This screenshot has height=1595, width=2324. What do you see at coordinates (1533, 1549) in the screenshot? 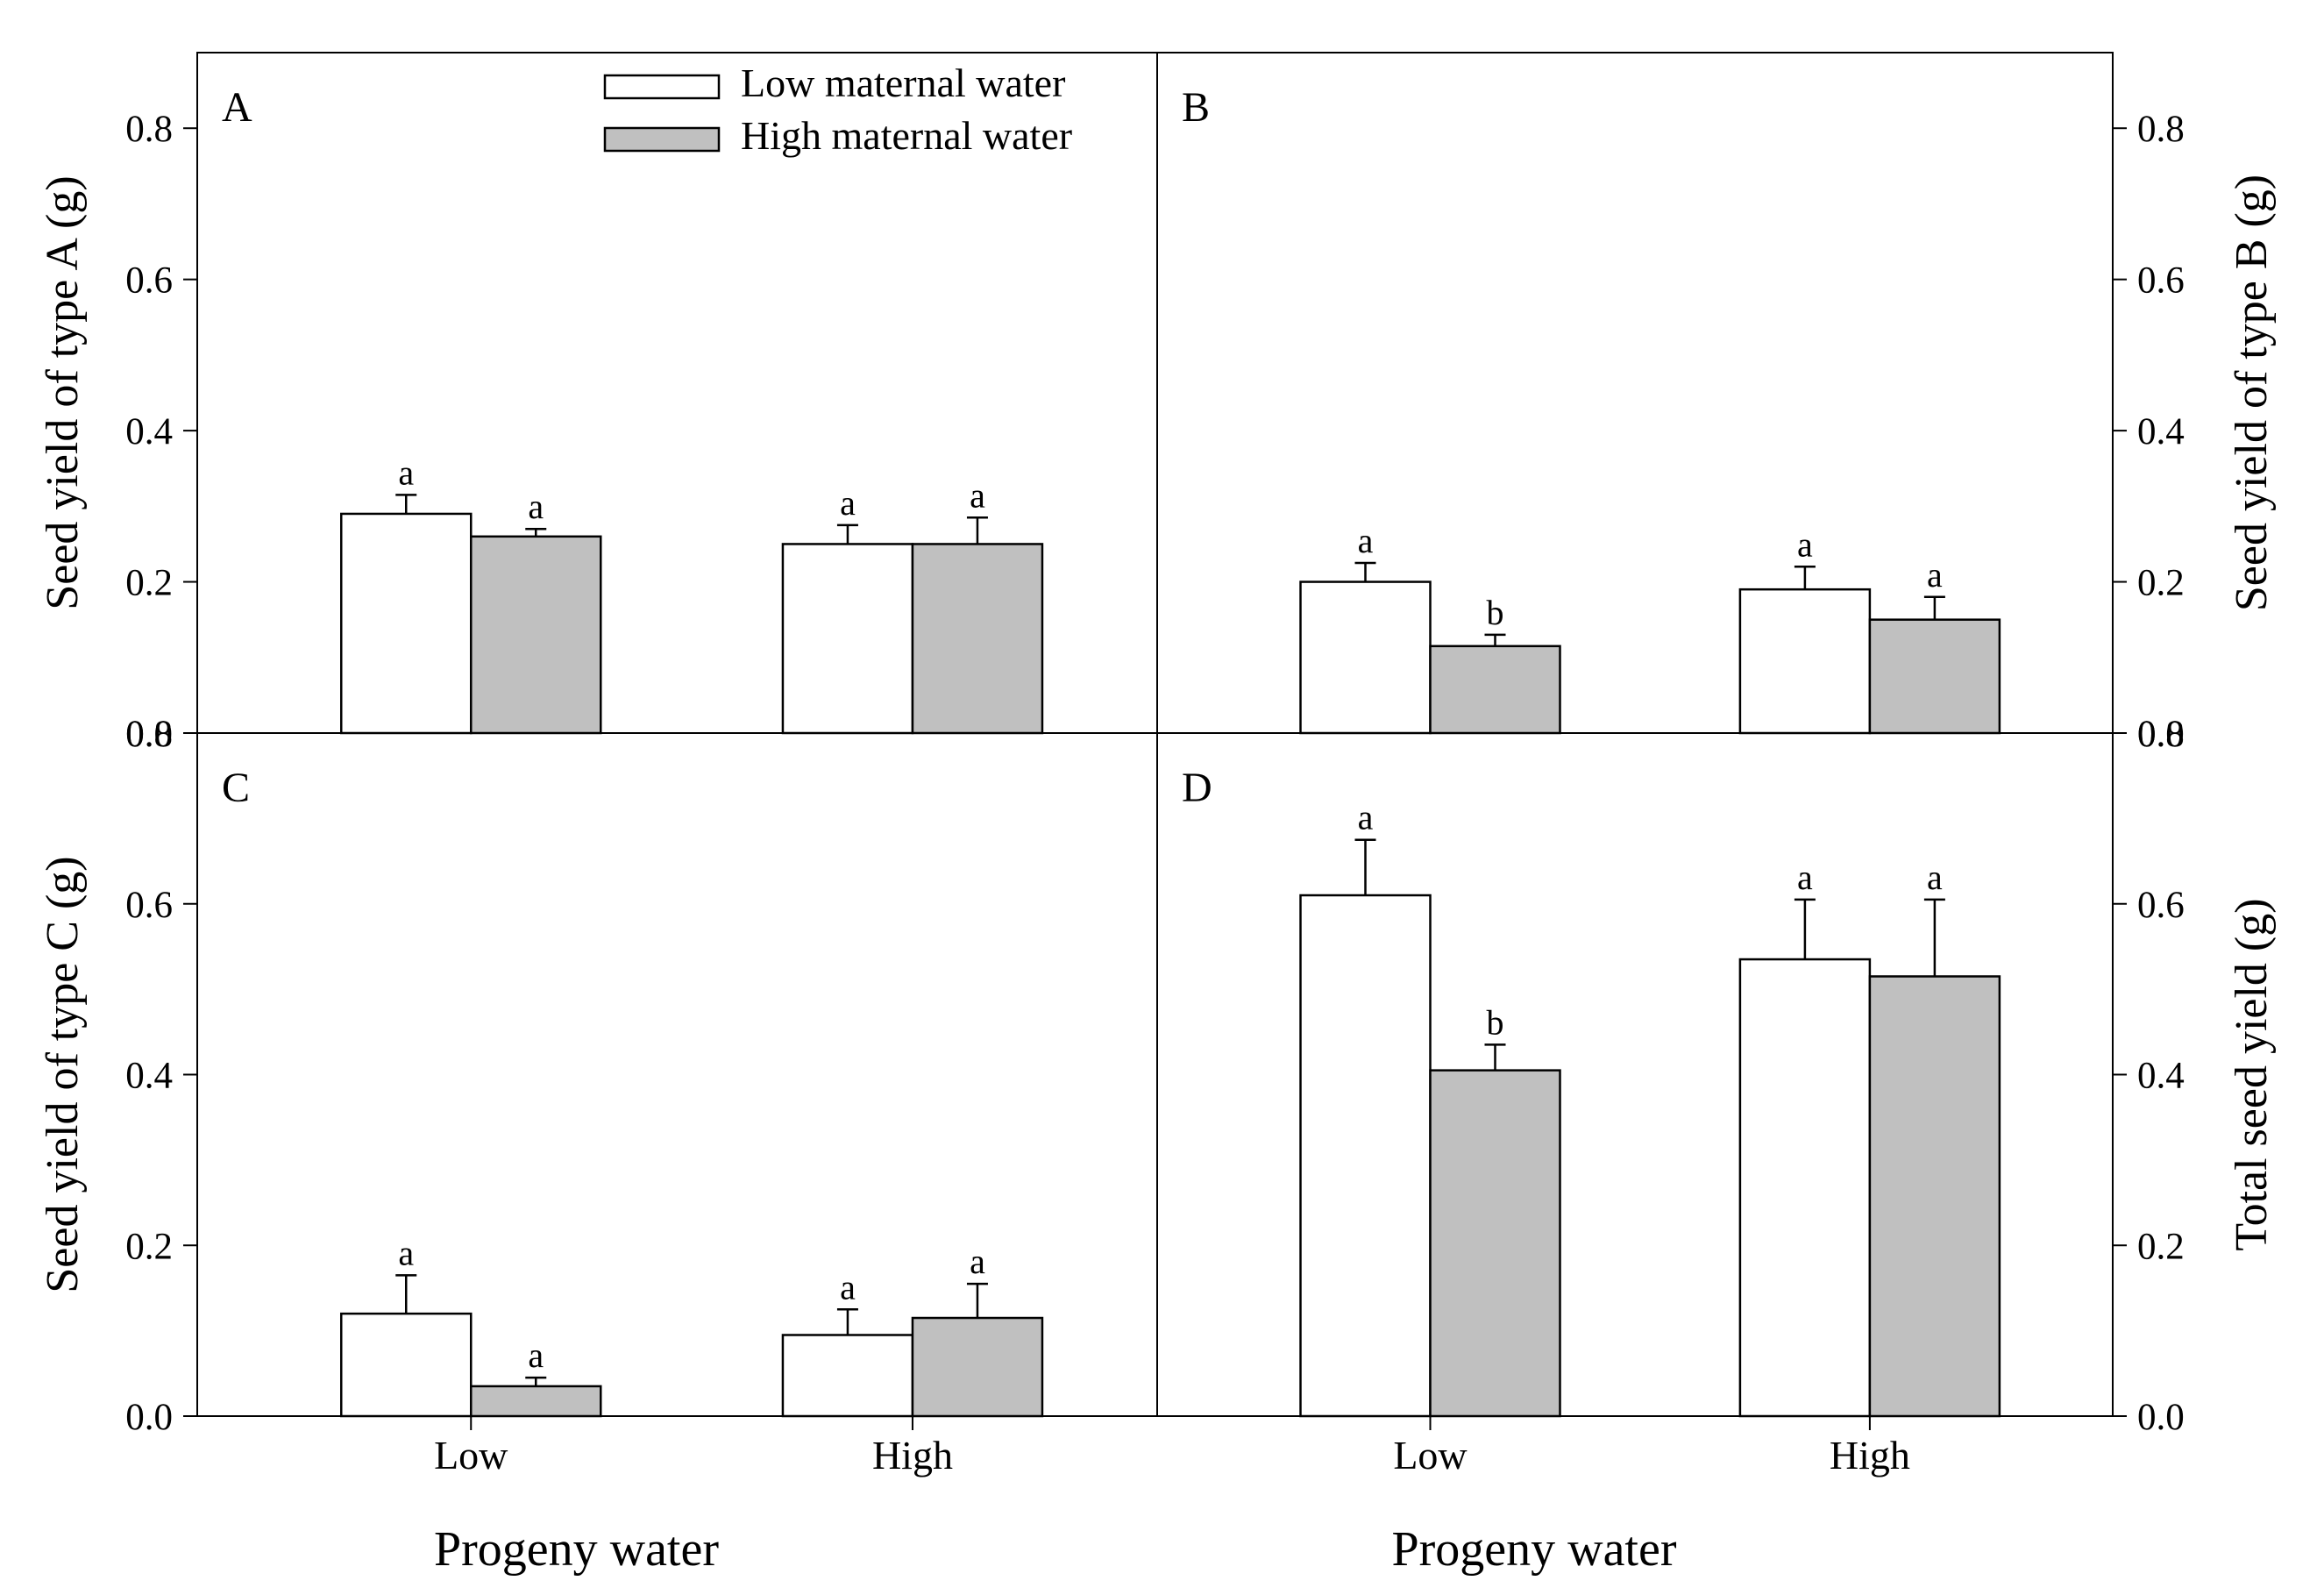
I see `xlabel-d: Progeny water` at bounding box center [1533, 1549].